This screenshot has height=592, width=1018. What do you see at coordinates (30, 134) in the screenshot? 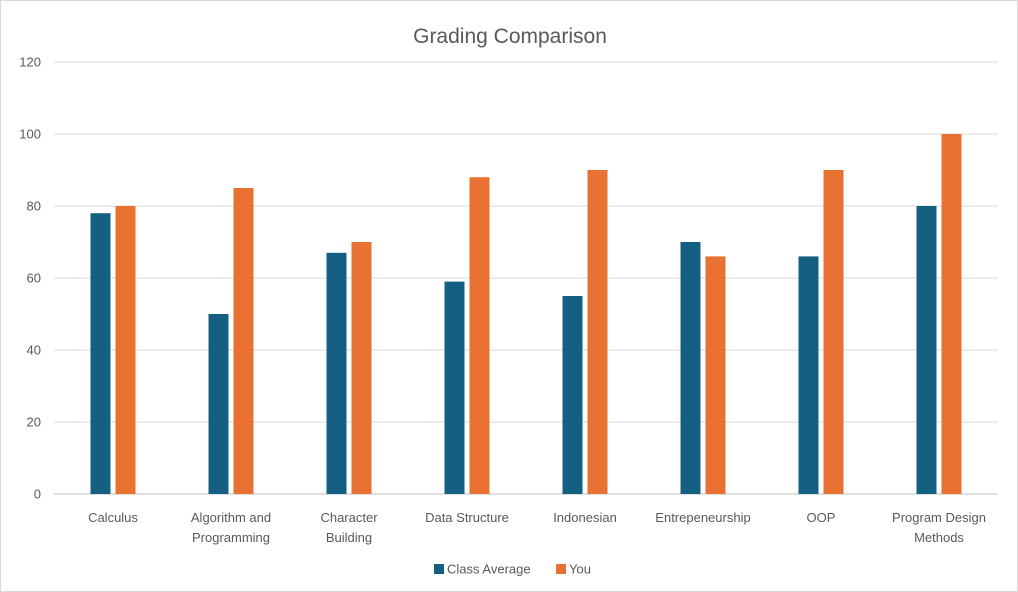
I see `y-tick-label: 100` at bounding box center [30, 134].